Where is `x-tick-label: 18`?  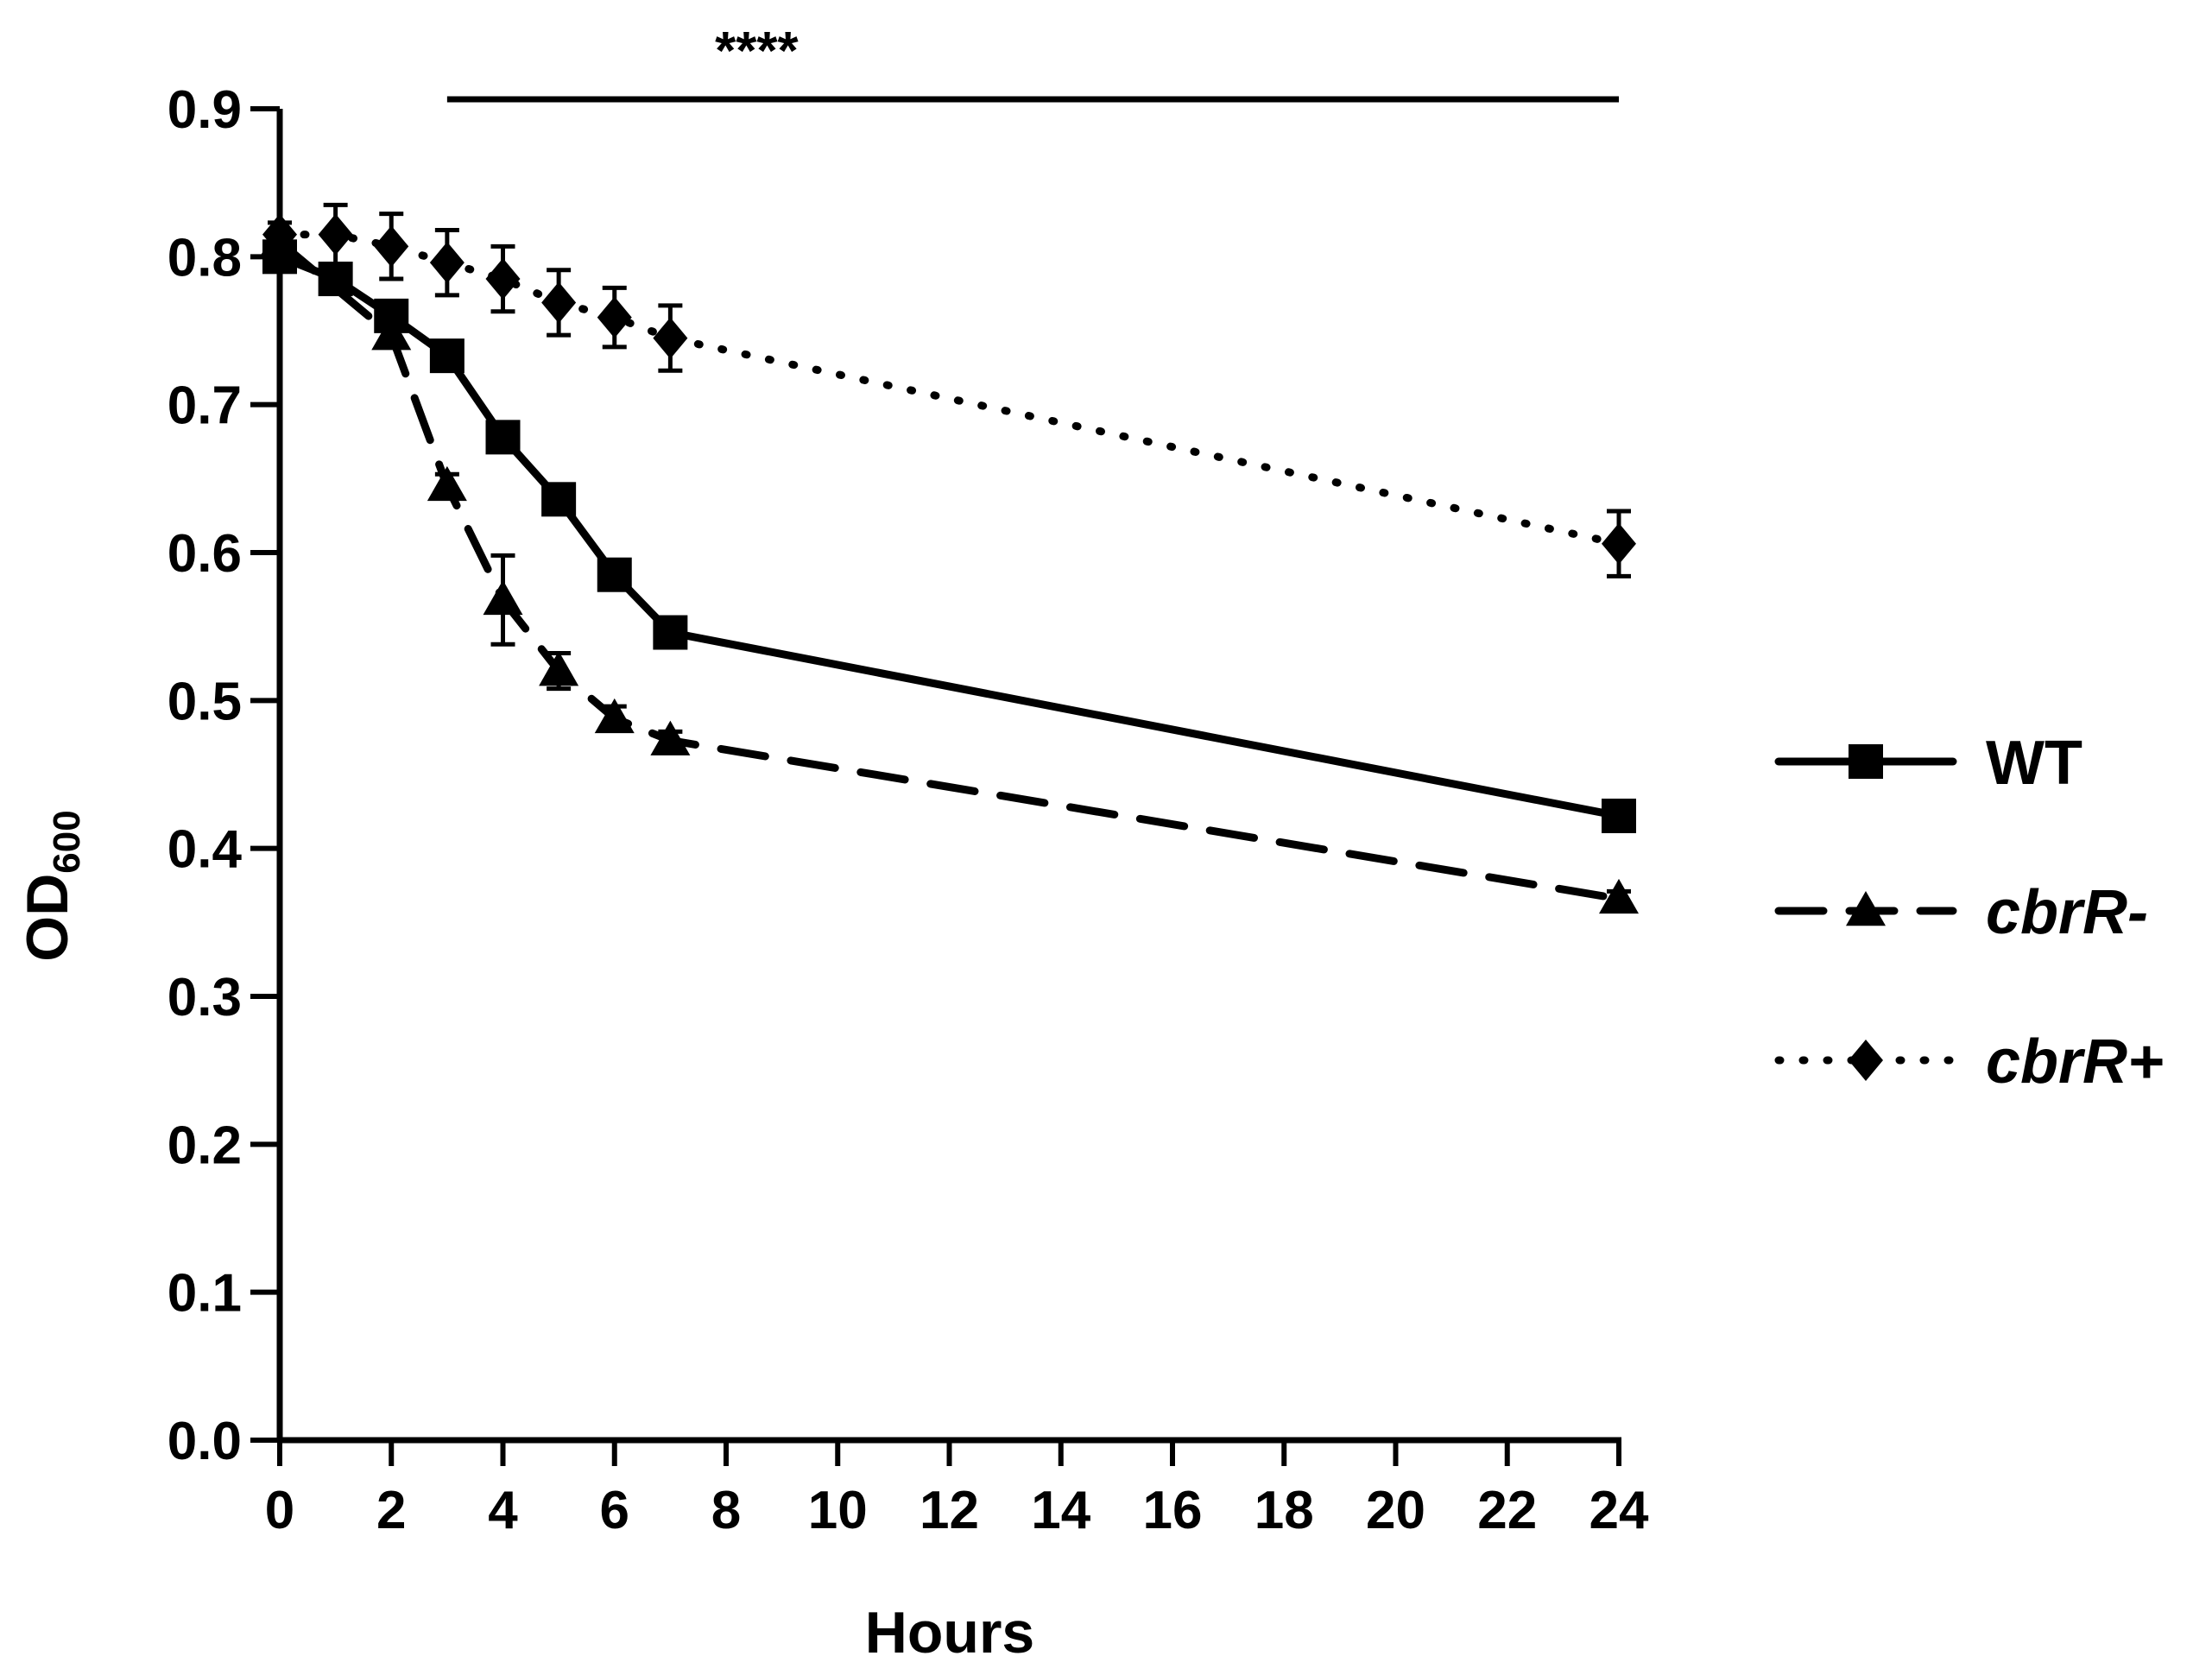
x-tick-label: 18 is located at coordinates (1284, 1510).